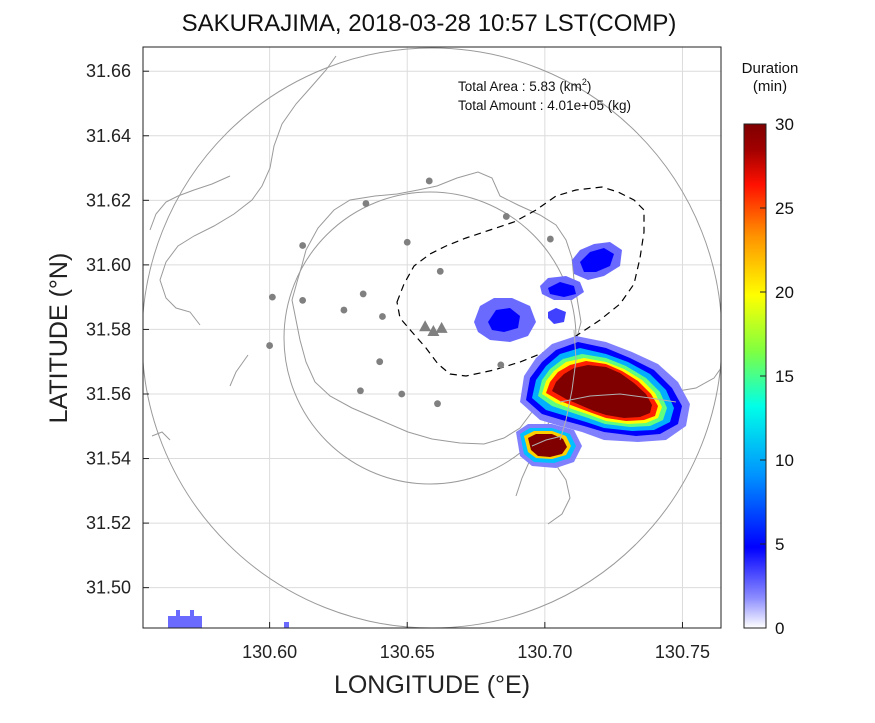  What do you see at coordinates (779, 544) in the screenshot?
I see `colorbar-tick-label: 5` at bounding box center [779, 544].